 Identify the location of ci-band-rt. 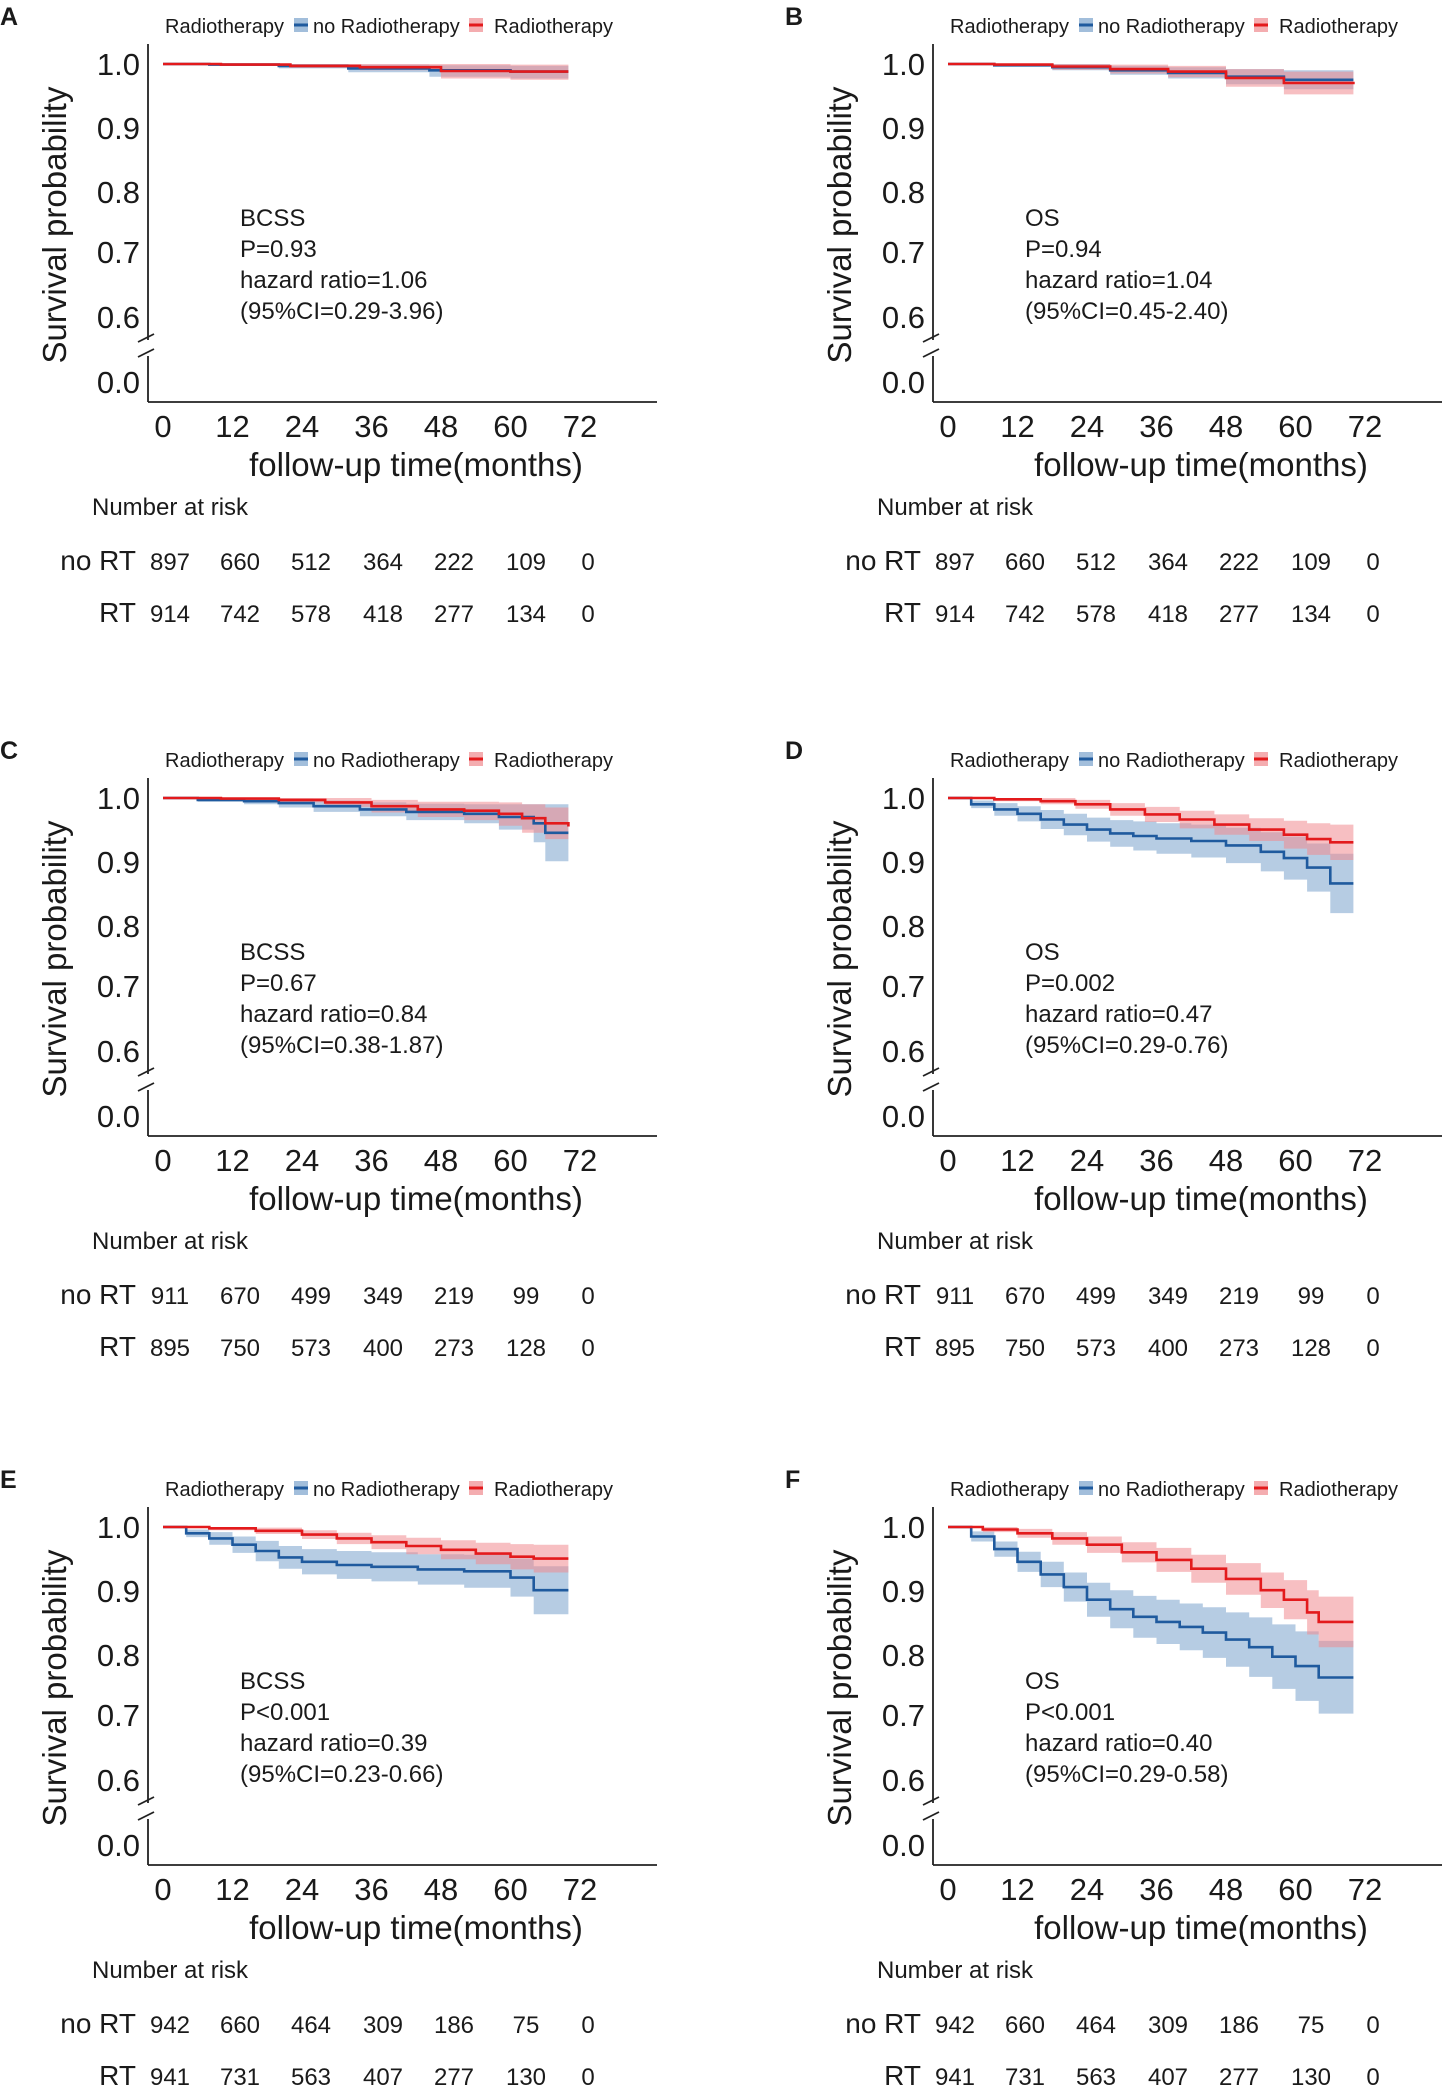
(366, 1550).